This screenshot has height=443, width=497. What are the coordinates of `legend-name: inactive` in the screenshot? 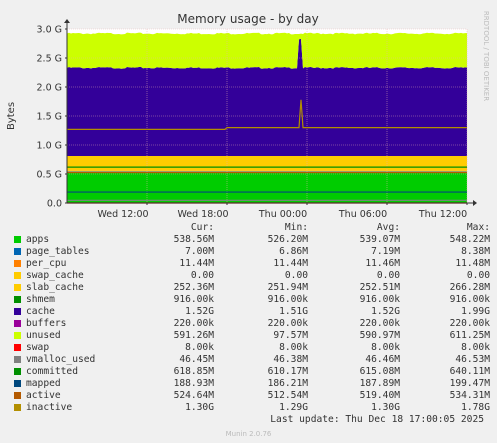 It's located at (49, 407).